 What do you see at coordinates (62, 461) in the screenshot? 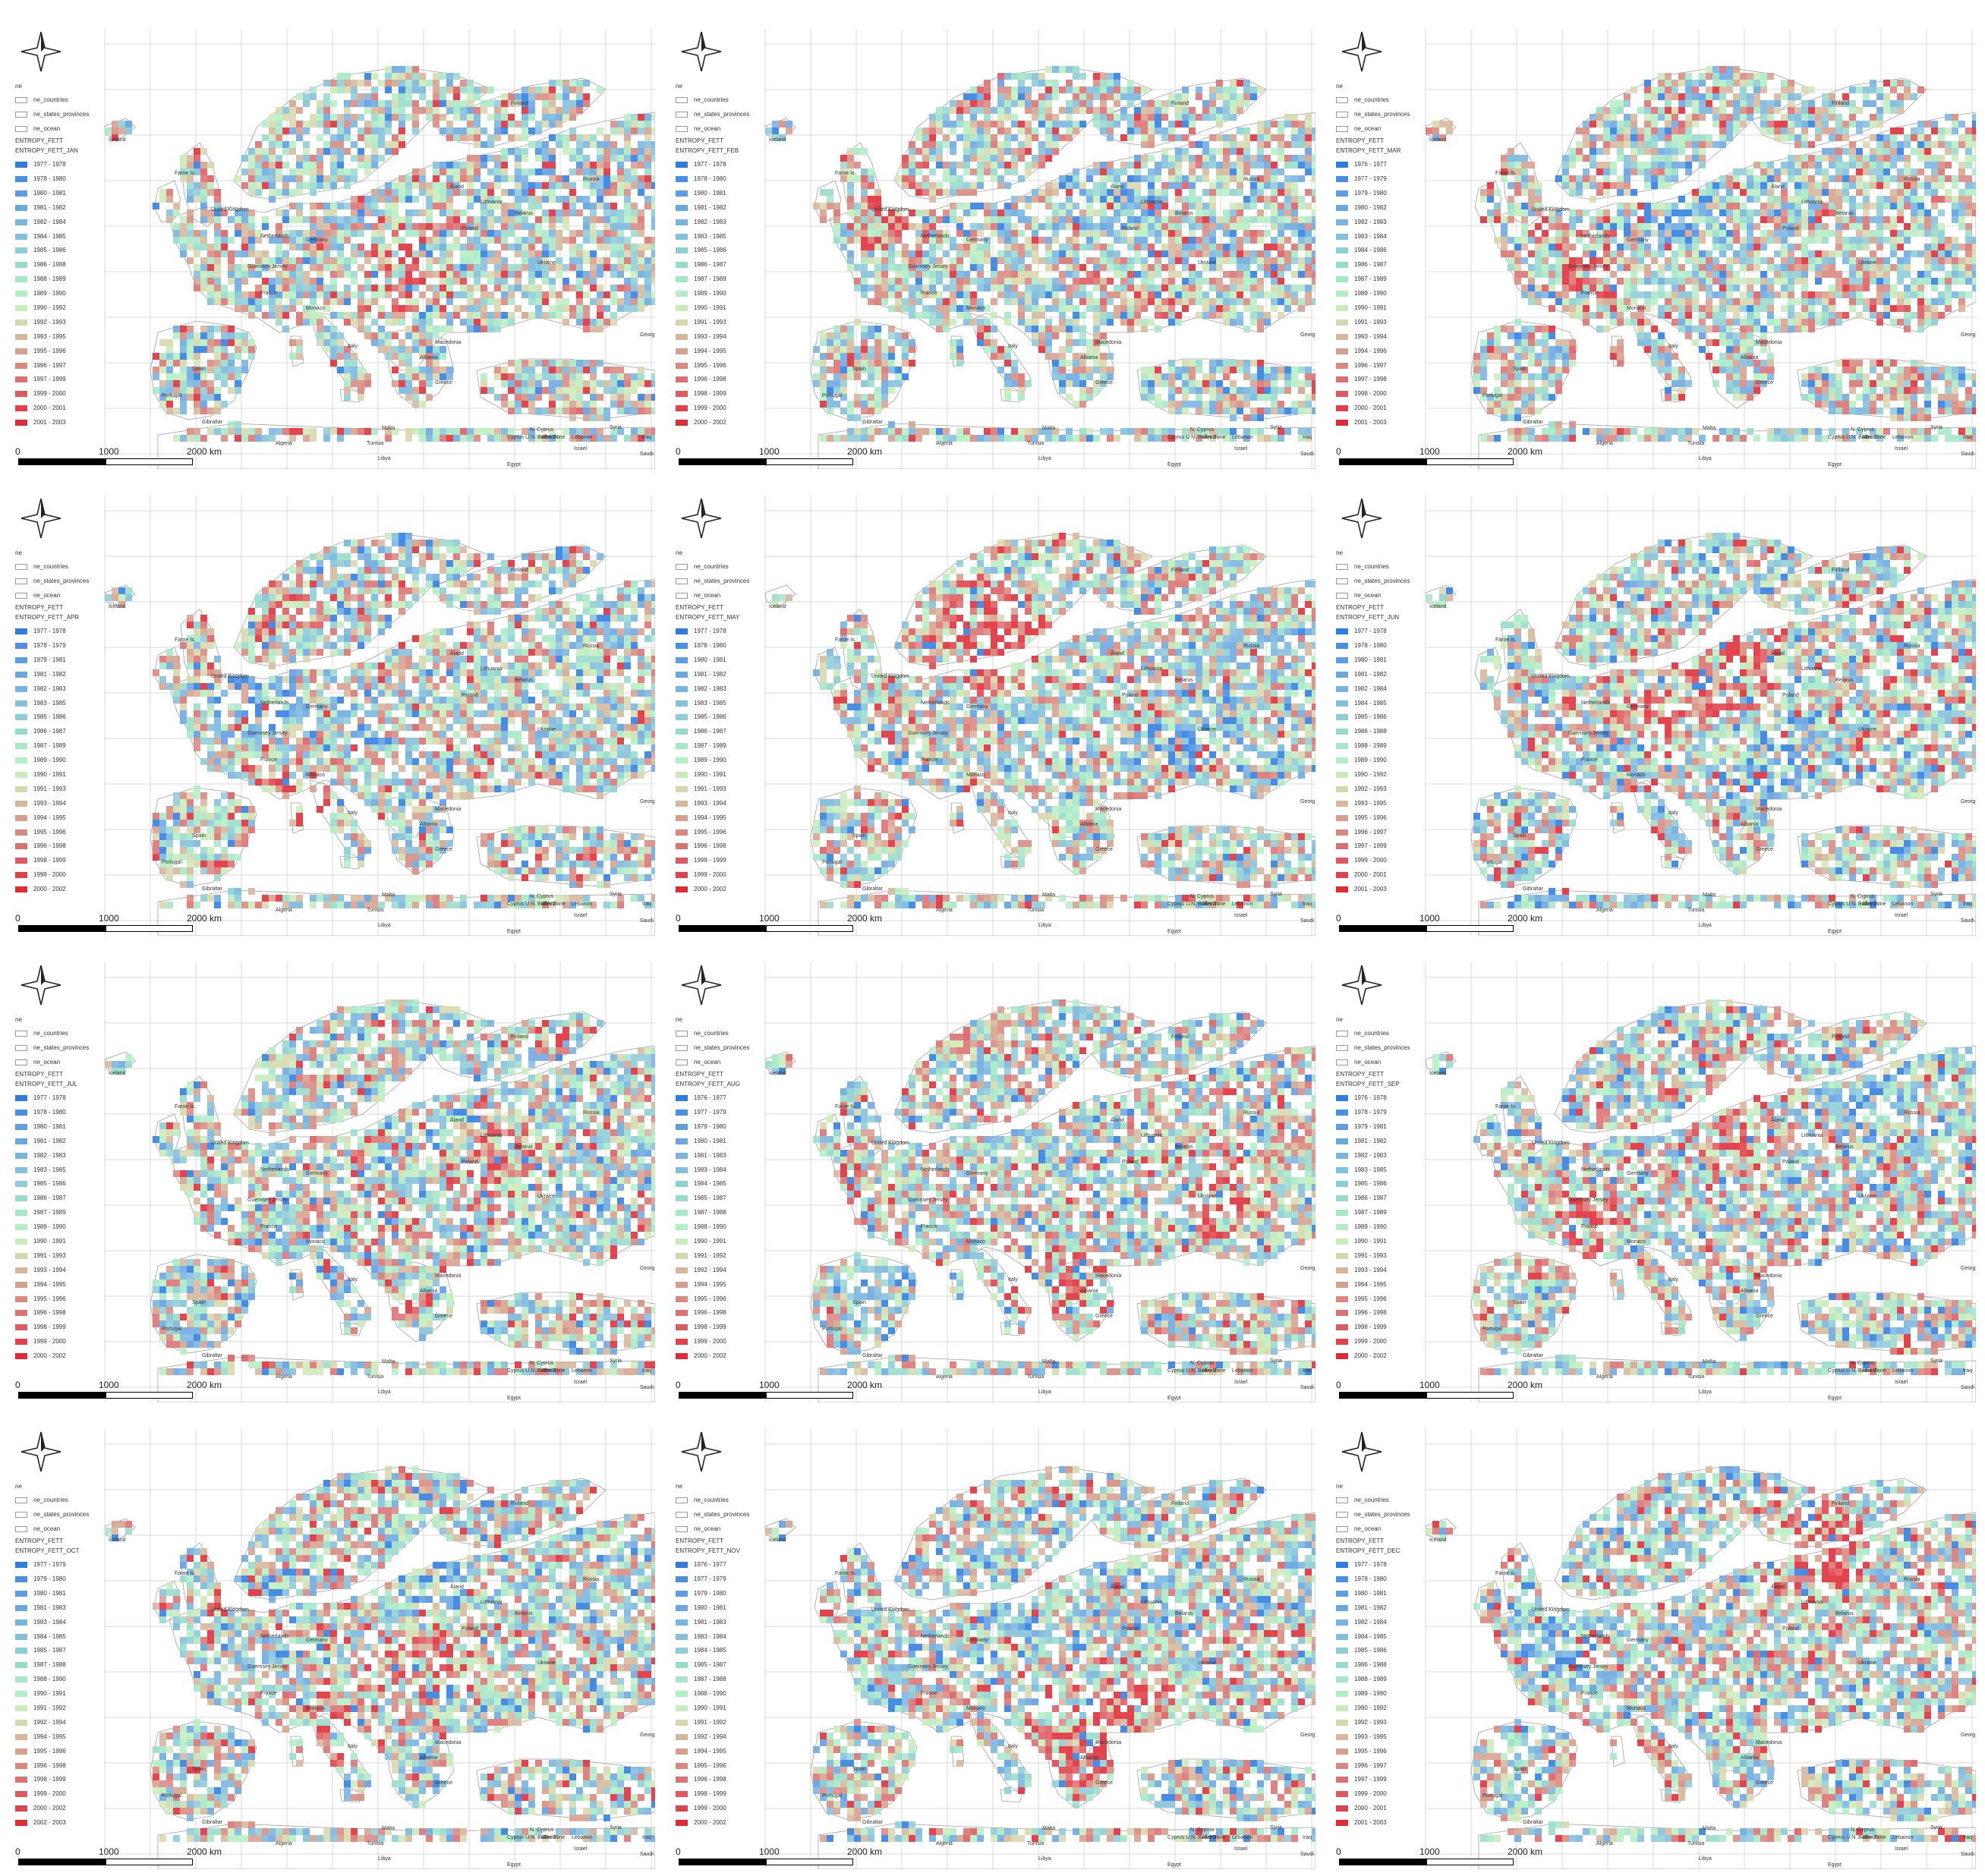
I see `scale-segment-black` at bounding box center [62, 461].